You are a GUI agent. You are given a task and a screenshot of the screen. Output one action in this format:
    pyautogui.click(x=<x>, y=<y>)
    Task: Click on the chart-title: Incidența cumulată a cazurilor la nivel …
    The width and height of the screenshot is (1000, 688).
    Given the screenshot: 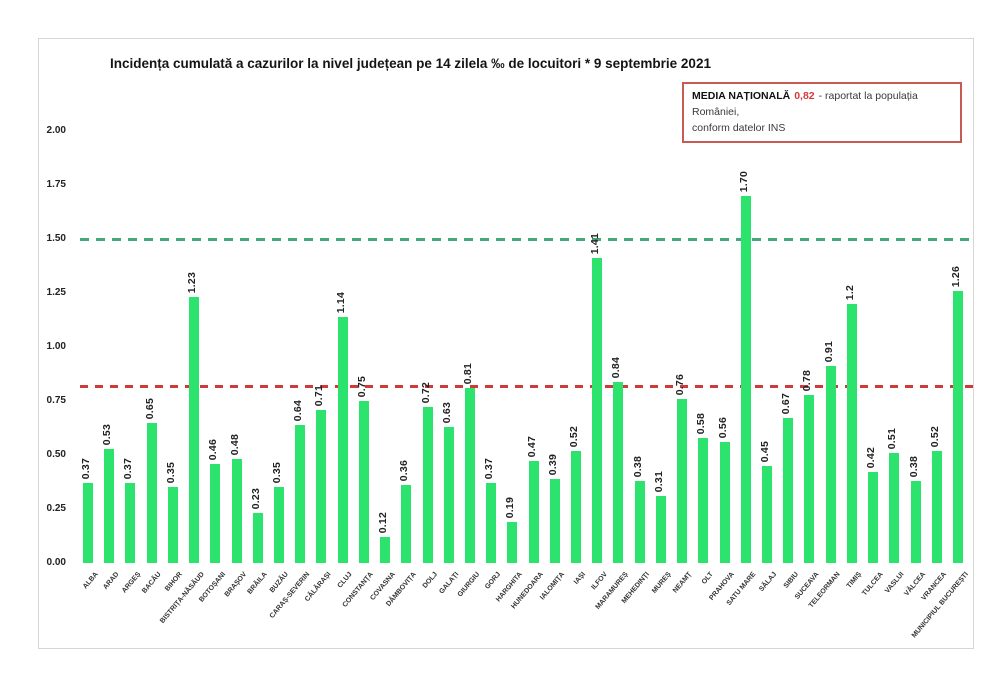 What is the action you would take?
    pyautogui.click(x=410, y=63)
    